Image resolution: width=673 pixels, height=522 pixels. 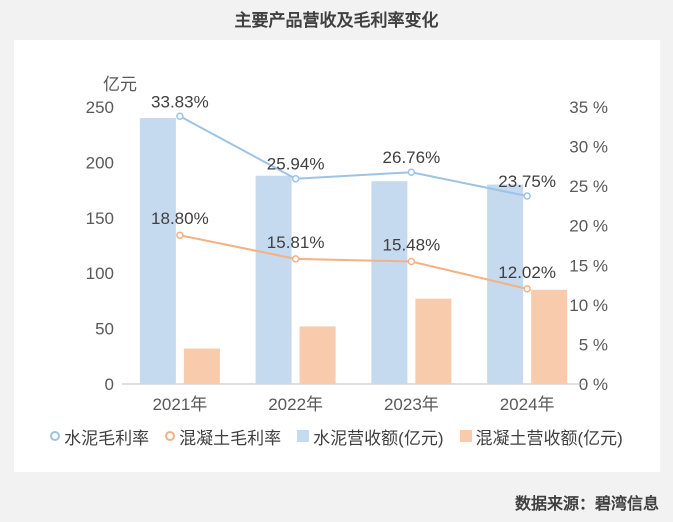 What do you see at coordinates (586, 504) in the screenshot?
I see `source-credit: 数据来源：碧湾信息` at bounding box center [586, 504].